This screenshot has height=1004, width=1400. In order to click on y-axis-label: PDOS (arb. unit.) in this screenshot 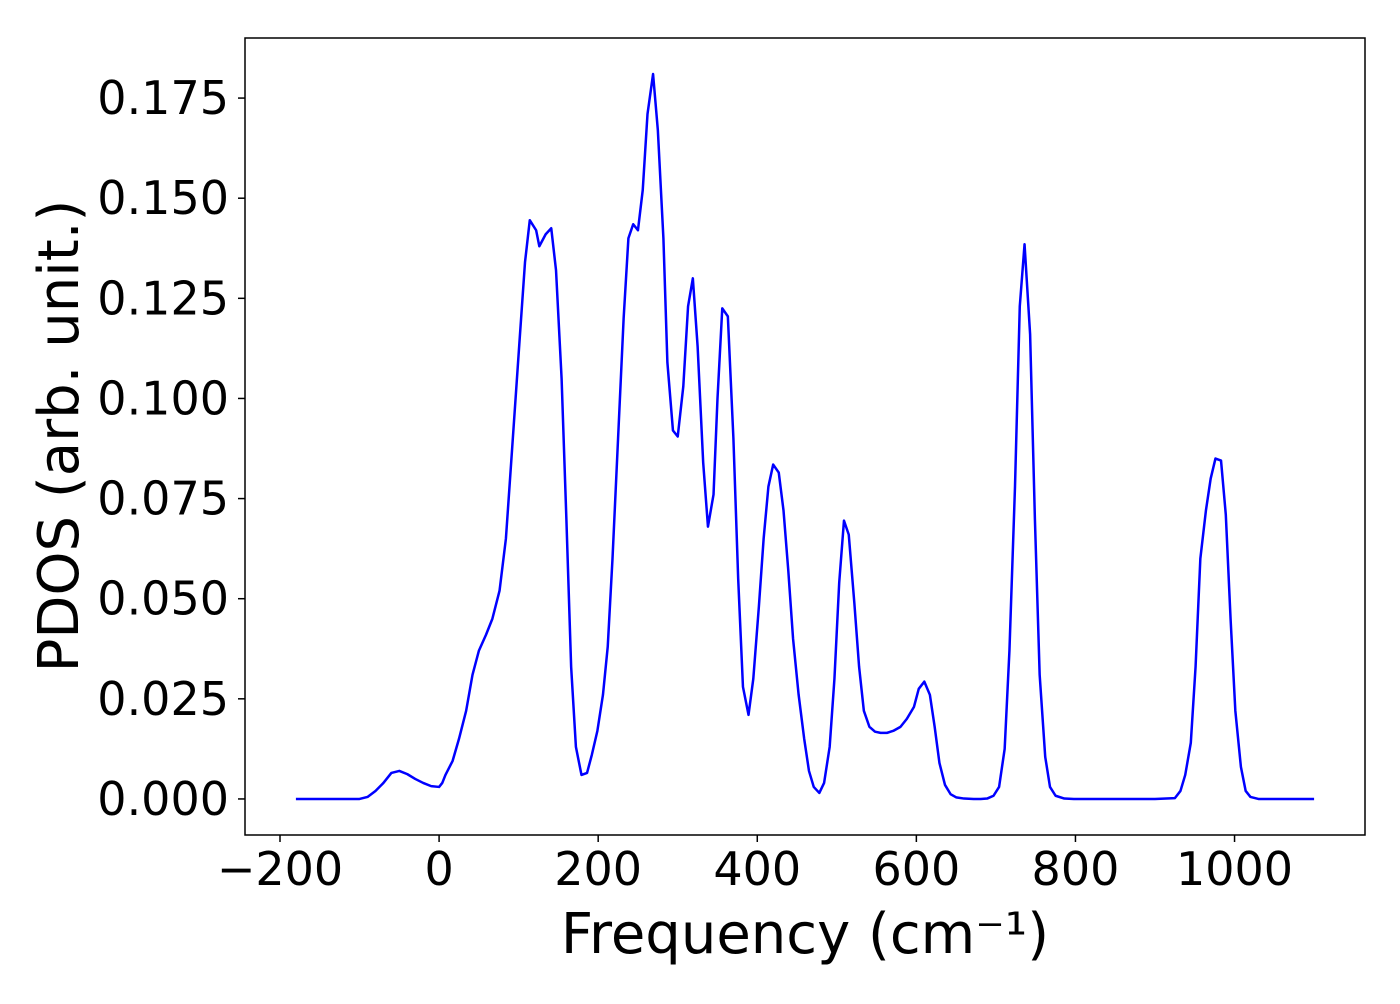, I will do `click(59, 436)`.